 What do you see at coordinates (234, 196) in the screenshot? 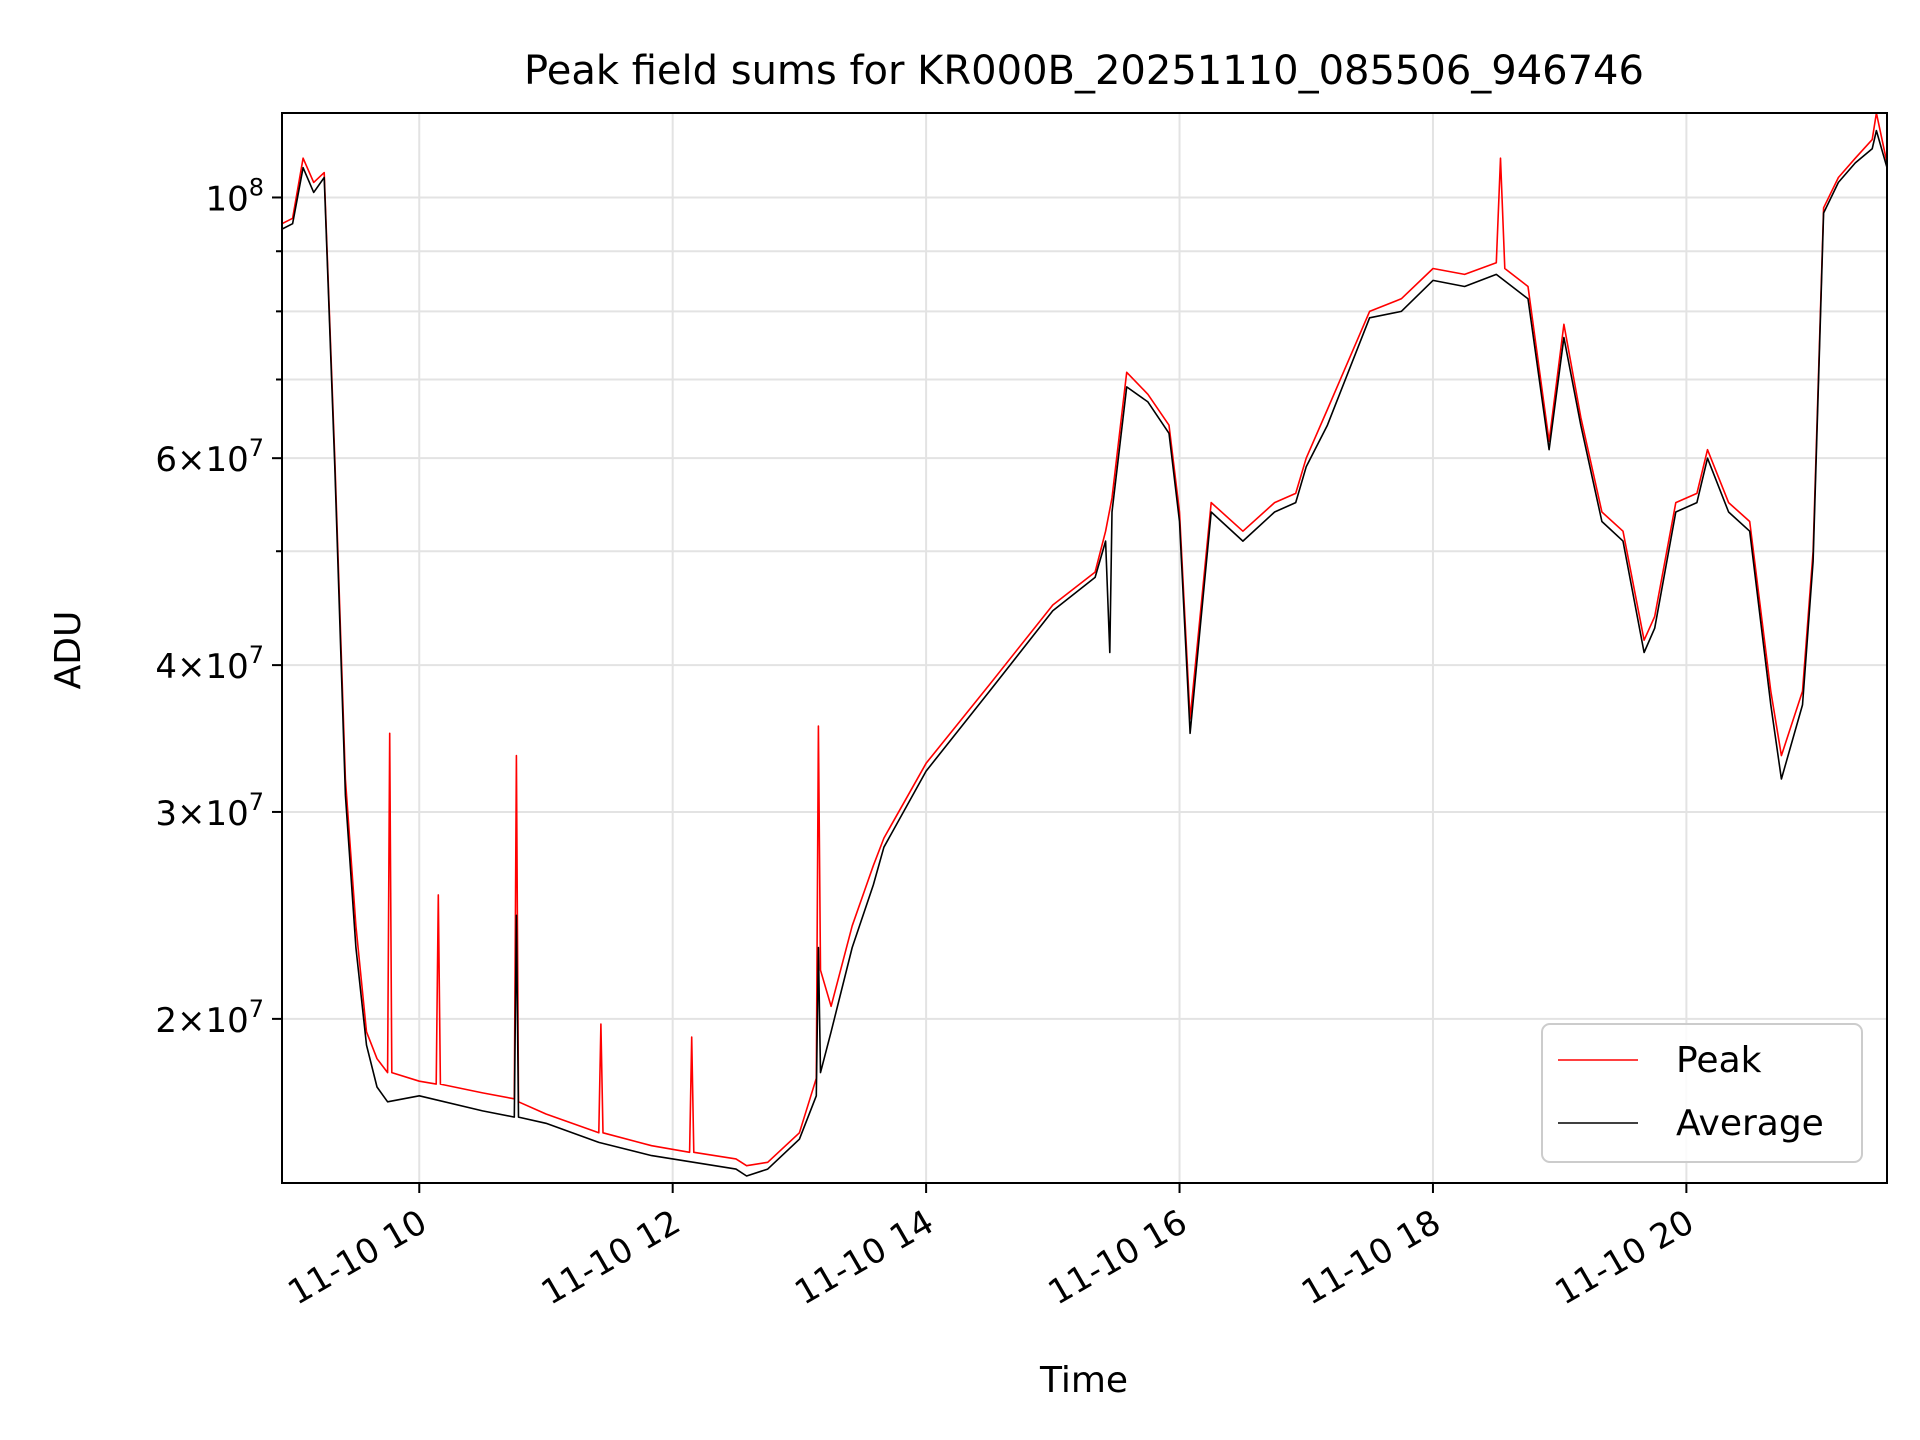
I see `y-tick-label: 108` at bounding box center [234, 196].